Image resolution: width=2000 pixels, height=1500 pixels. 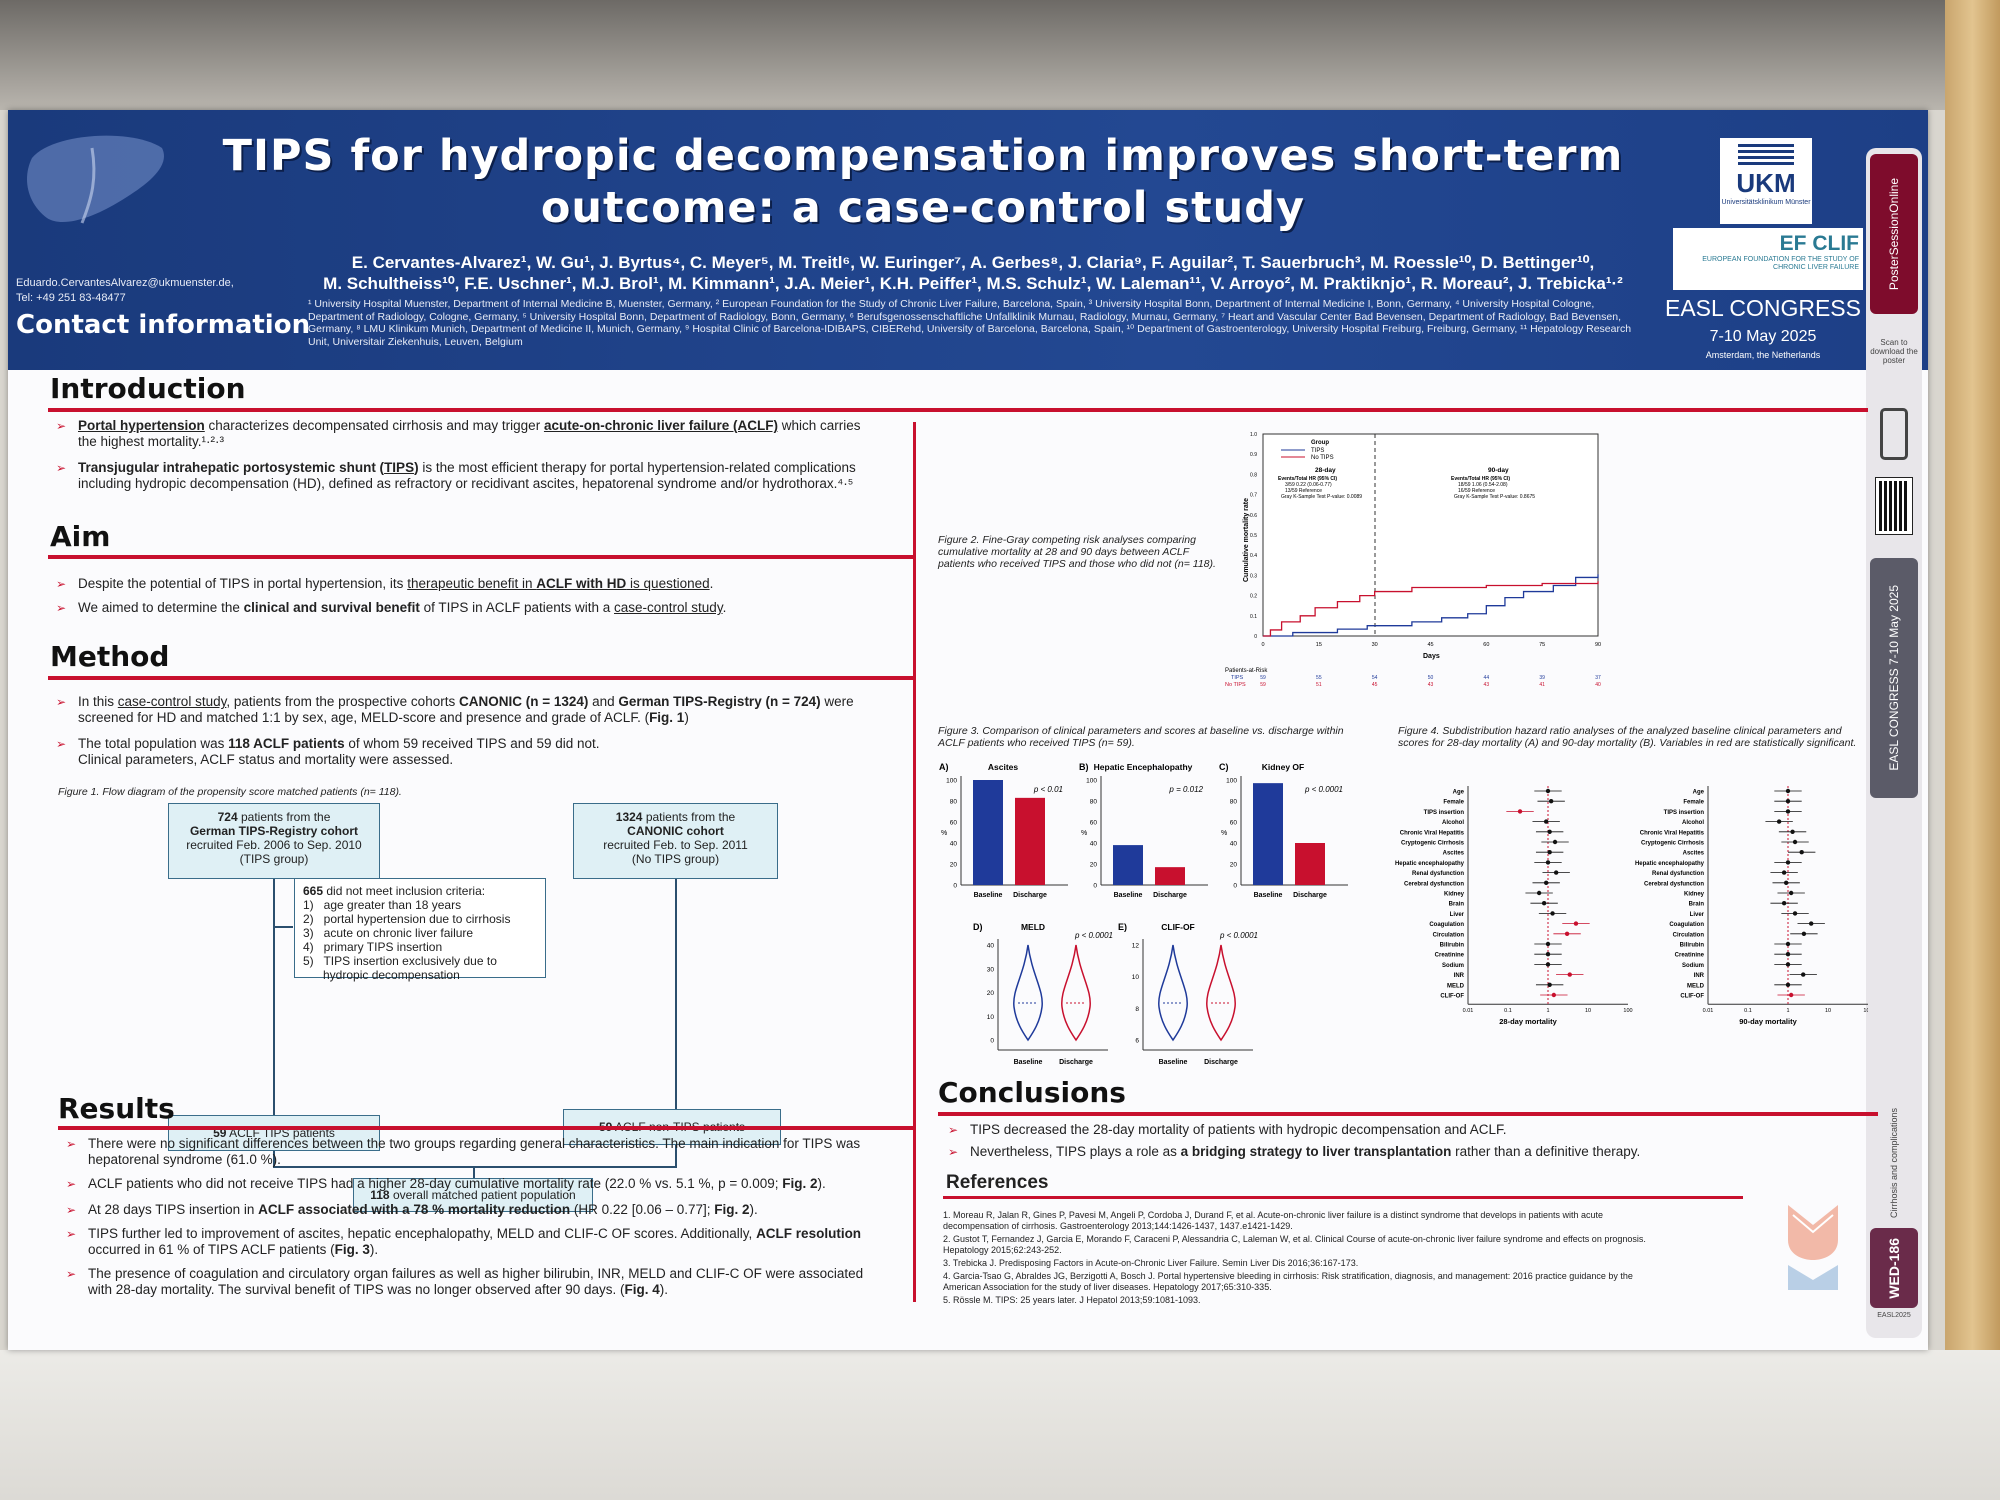 What do you see at coordinates (1033, 927) in the screenshot?
I see `fig3-panel-title: MELD` at bounding box center [1033, 927].